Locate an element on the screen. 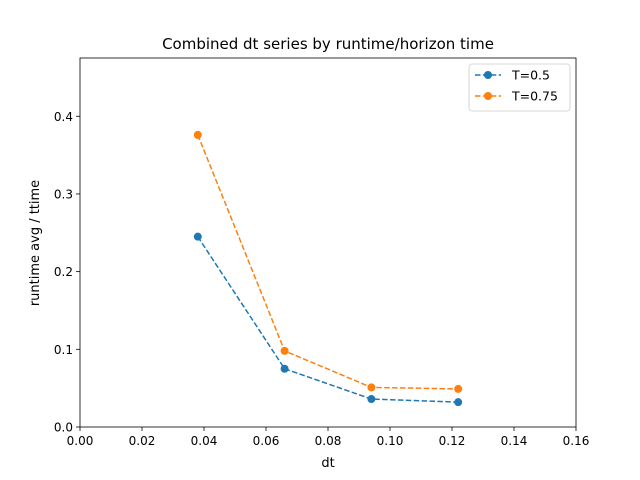  x-tick-label: 0.00 is located at coordinates (80, 441).